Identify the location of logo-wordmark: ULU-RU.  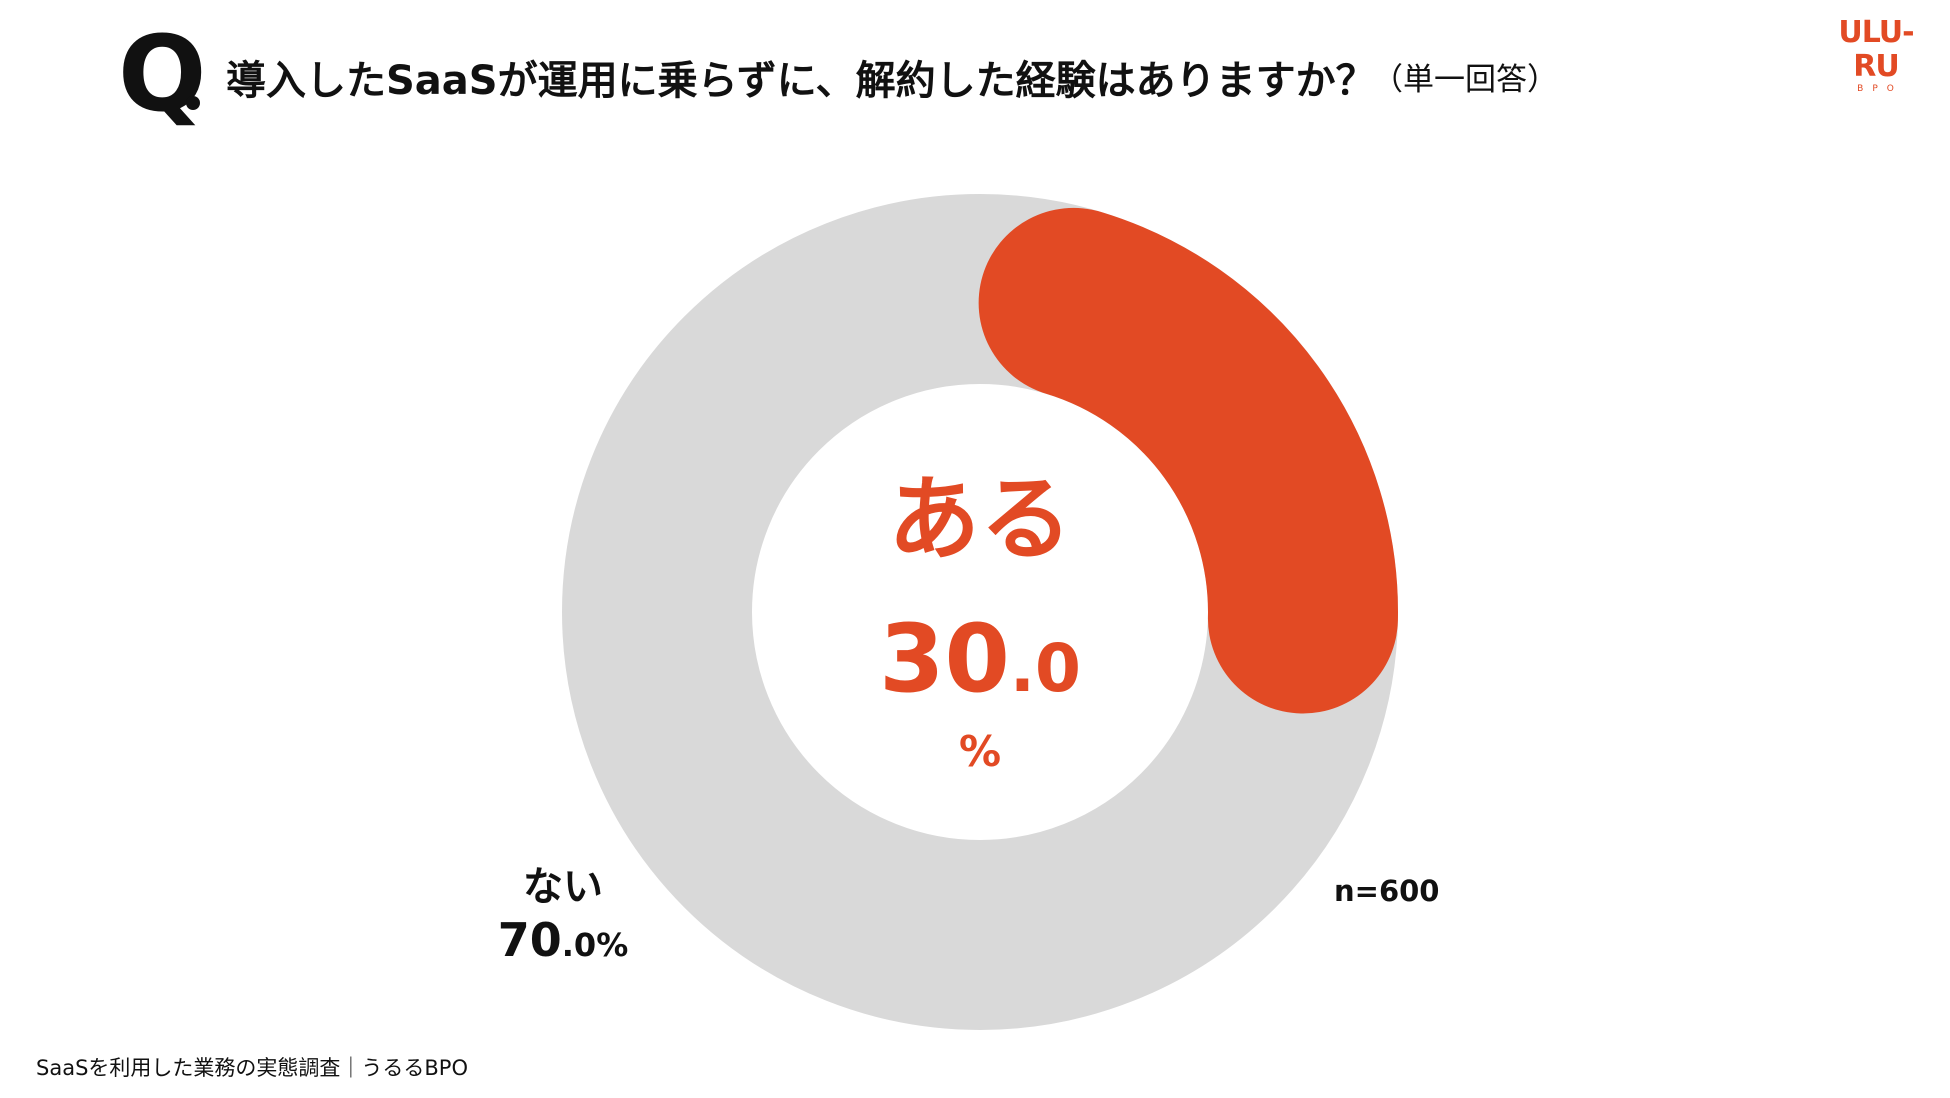
(1876, 49).